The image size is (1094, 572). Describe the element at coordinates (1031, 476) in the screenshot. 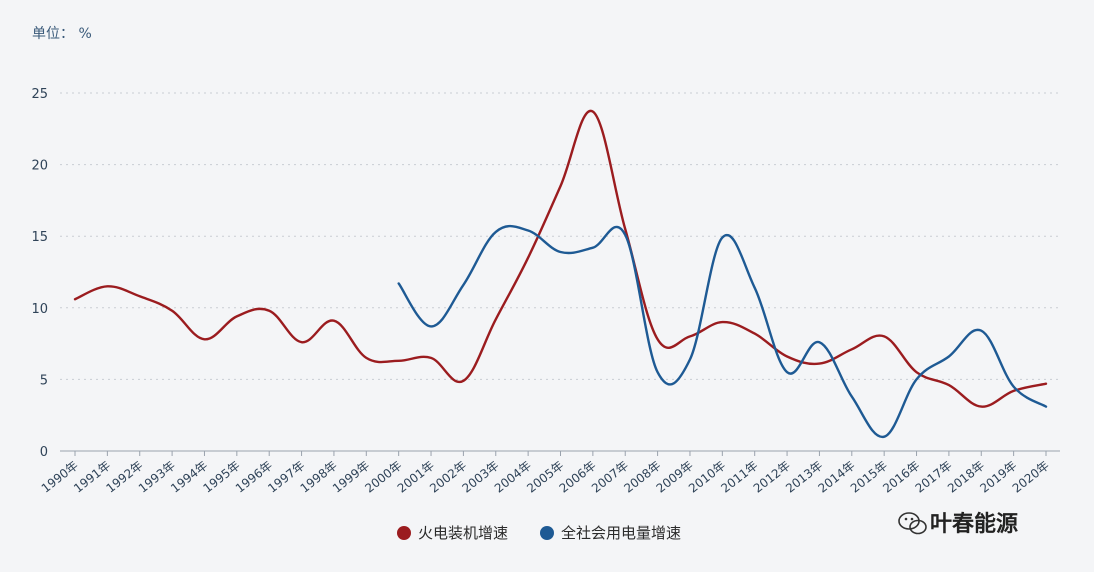

I see `x-tick-label: 2020年` at that location.